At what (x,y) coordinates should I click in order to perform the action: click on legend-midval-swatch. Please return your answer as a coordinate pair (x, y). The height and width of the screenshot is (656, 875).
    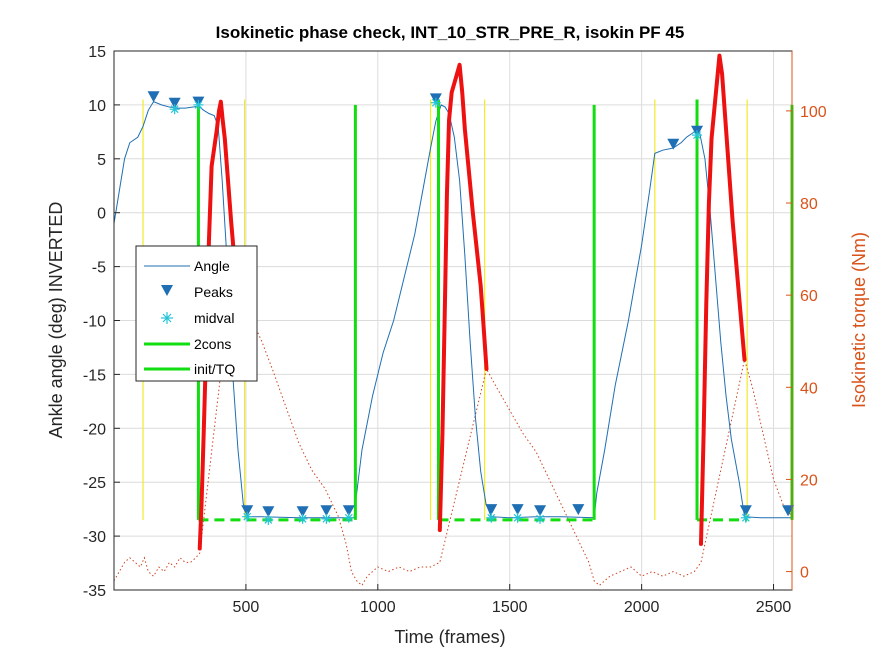
    Looking at the image, I should click on (167, 318).